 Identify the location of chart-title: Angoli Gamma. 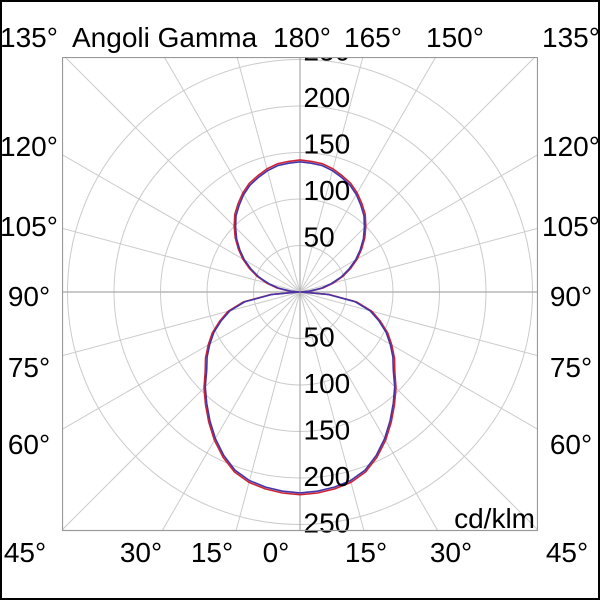
(165, 37).